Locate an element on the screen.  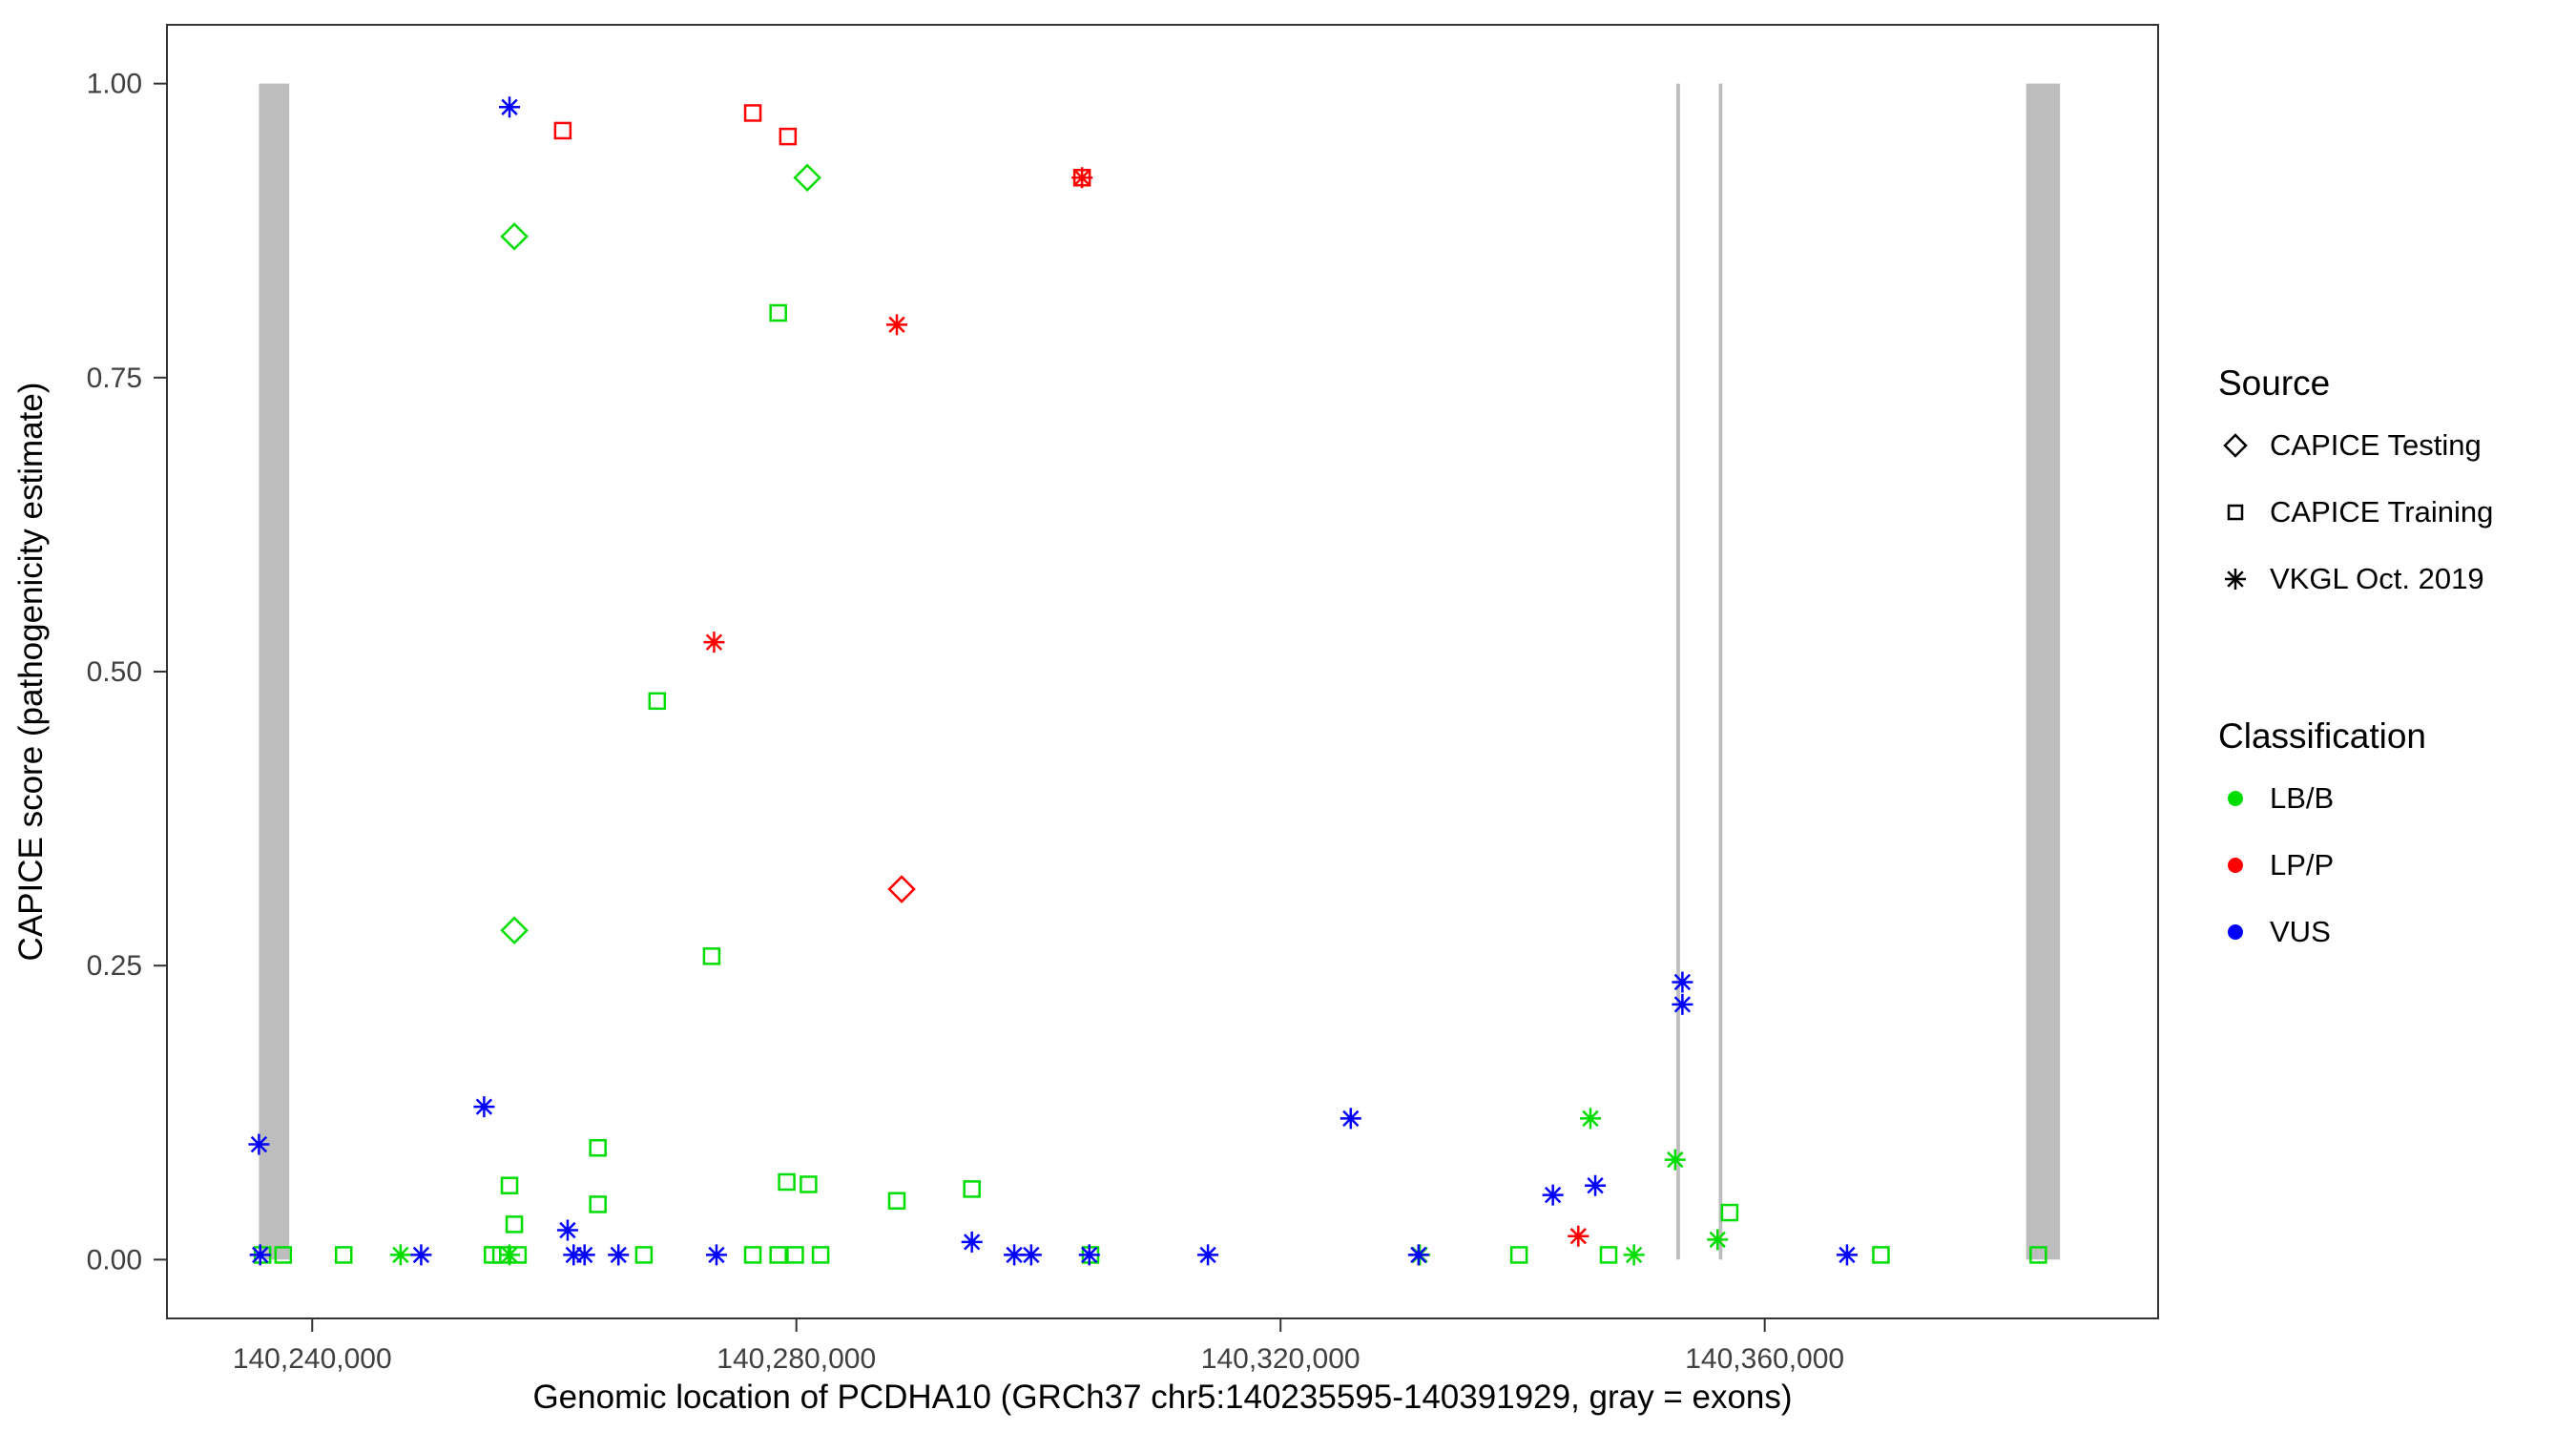
legend-item-lbb: LB/B is located at coordinates (2394, 798).